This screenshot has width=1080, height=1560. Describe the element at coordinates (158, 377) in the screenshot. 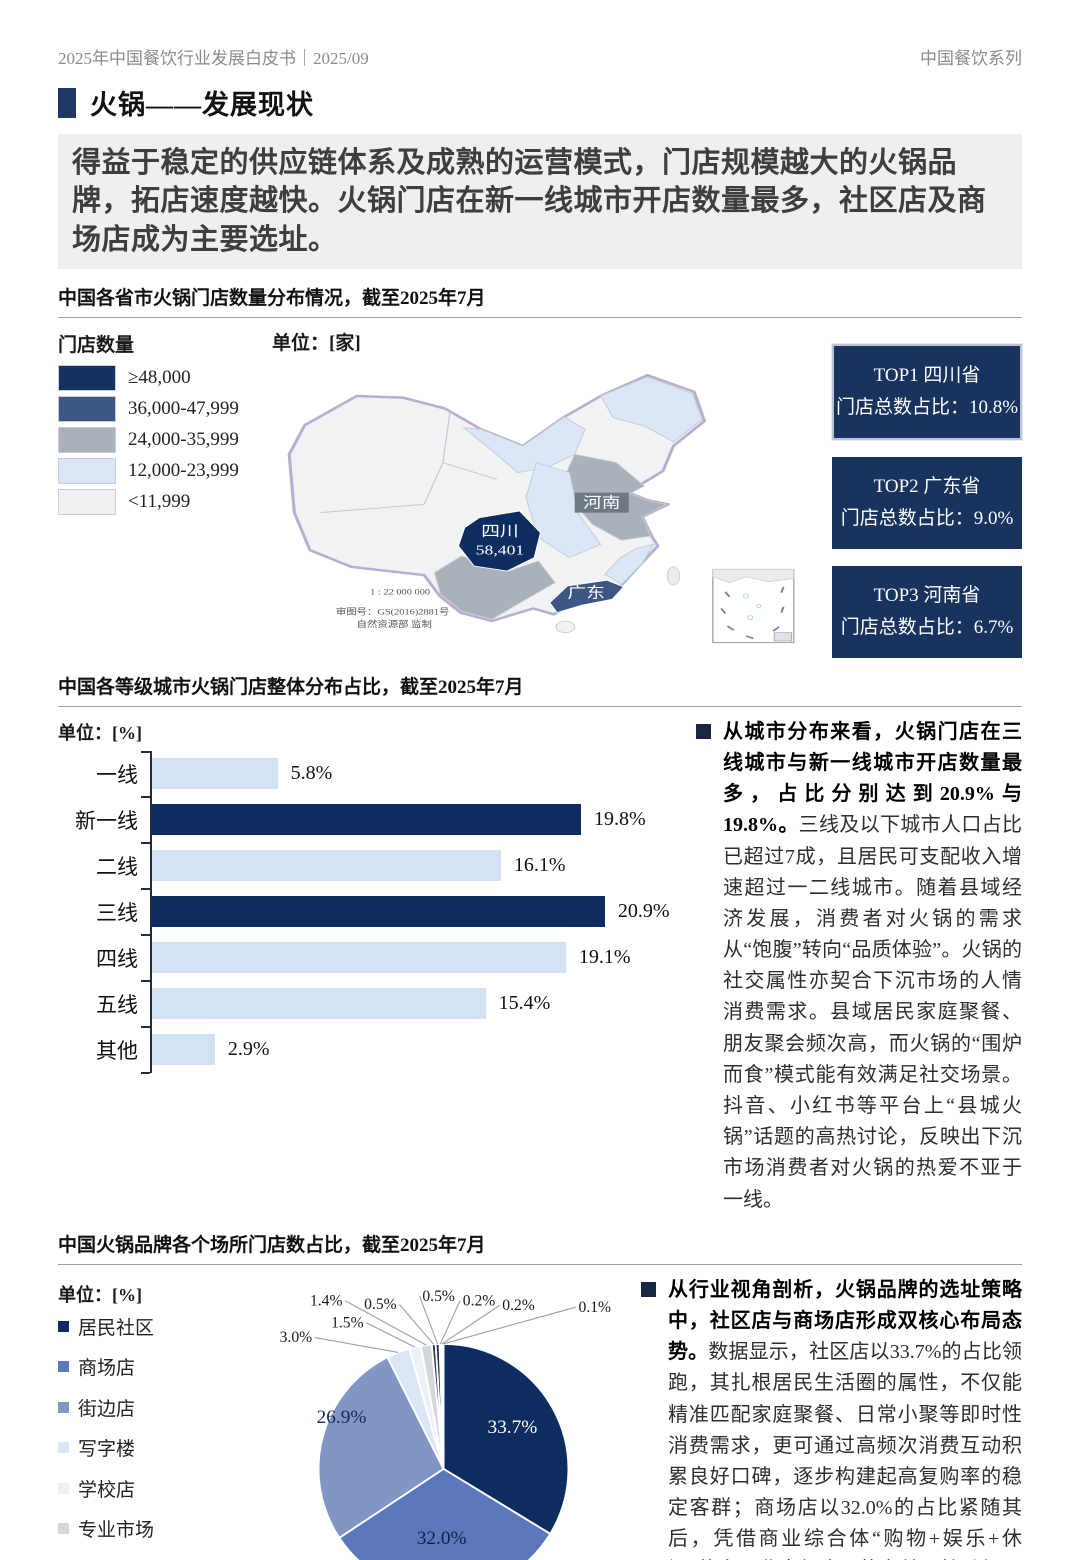

I see `map-legend-item: ≥48,000` at that location.